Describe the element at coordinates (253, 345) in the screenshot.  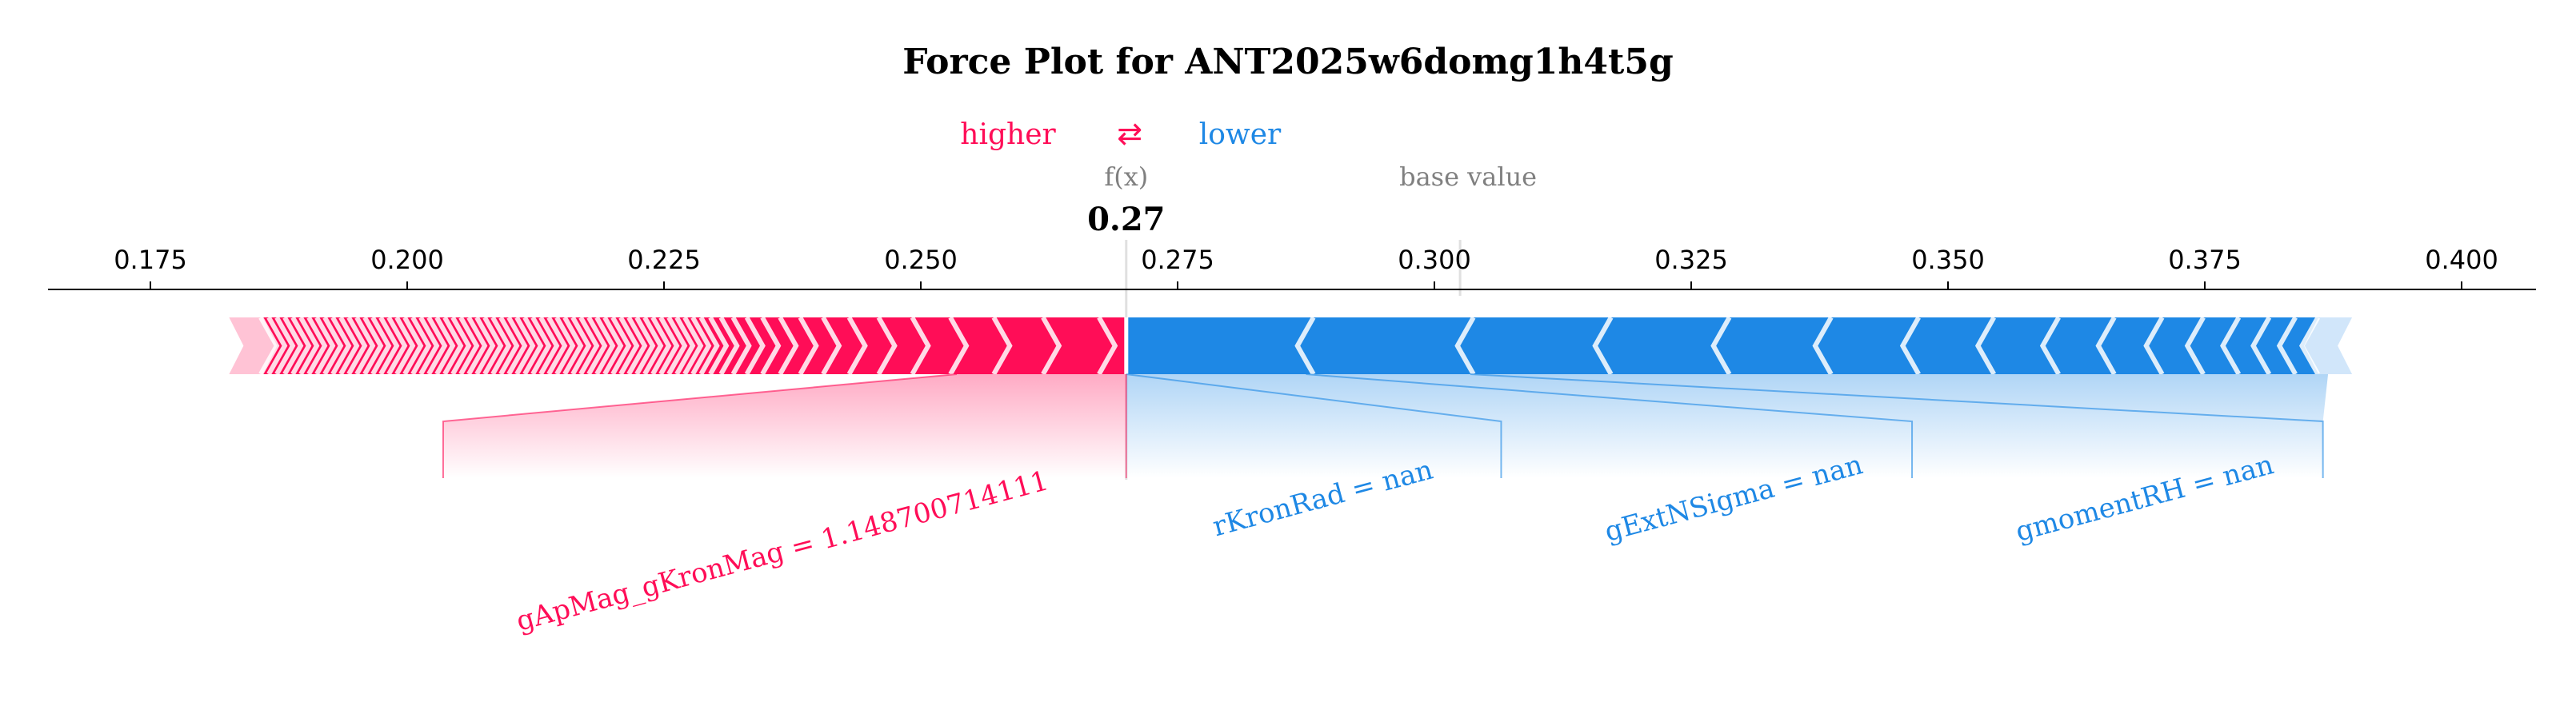
I see `higher-bar-fade` at that location.